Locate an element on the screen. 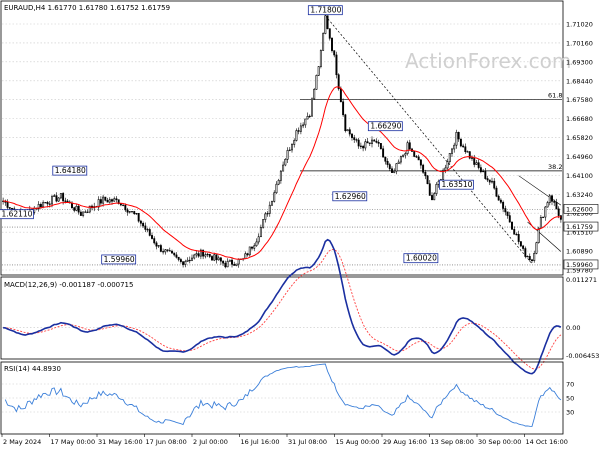 The image size is (600, 450). rsi-panel-title: RSI(14) 44.8930 is located at coordinates (32, 369).